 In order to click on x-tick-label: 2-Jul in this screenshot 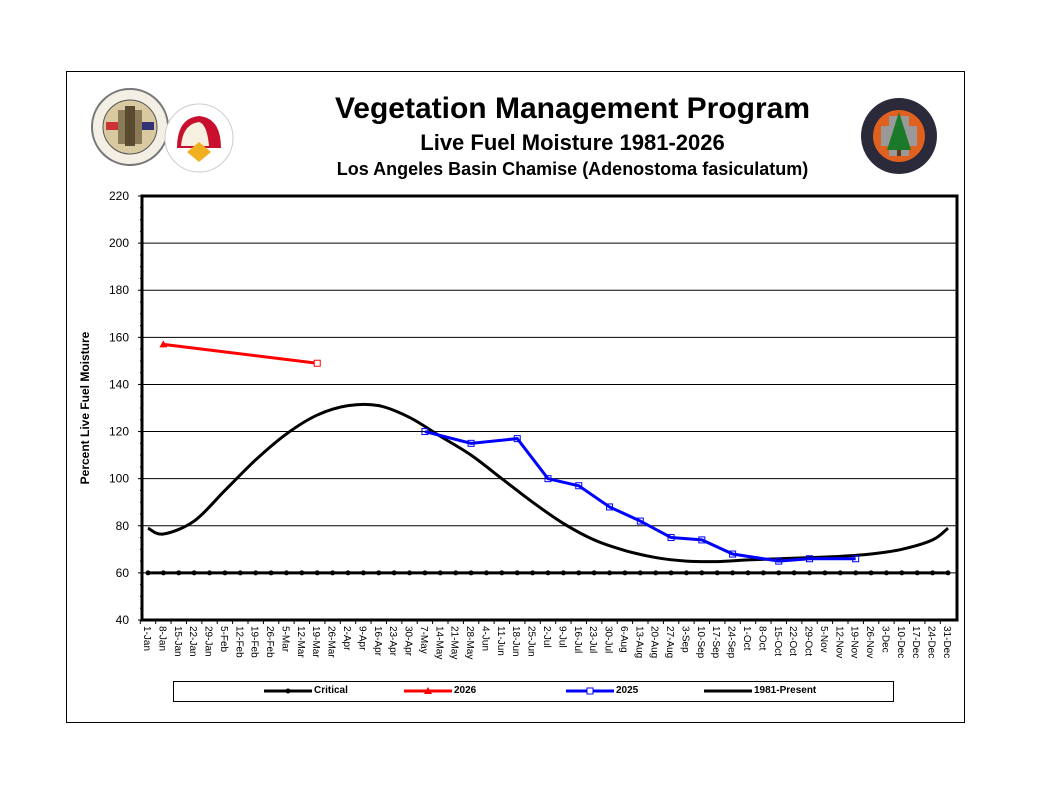, I will do `click(546, 637)`.